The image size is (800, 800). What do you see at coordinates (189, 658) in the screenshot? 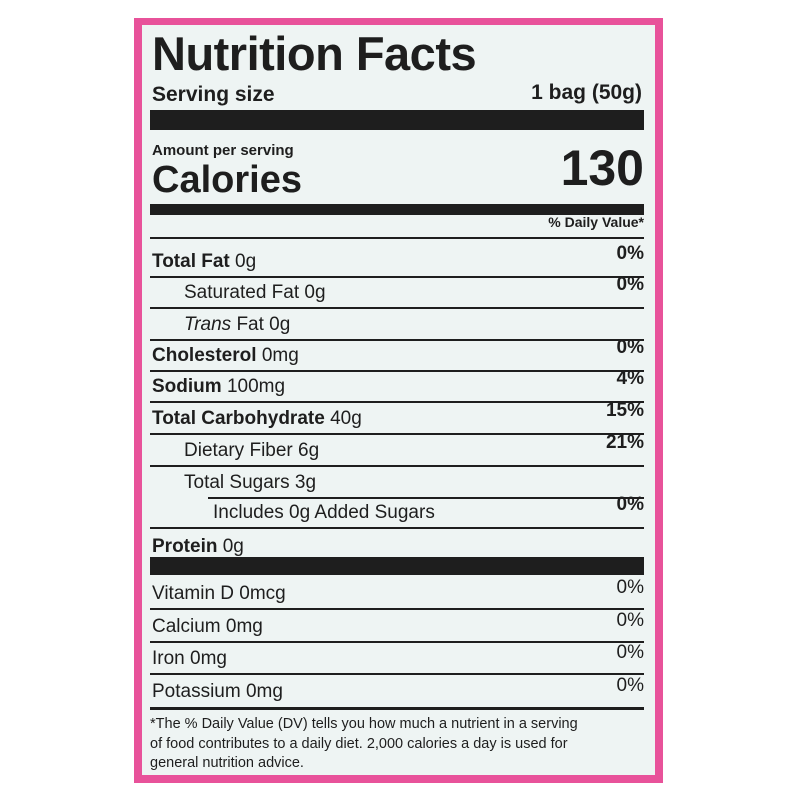
I see `vitamin-name: Iron 0mg` at bounding box center [189, 658].